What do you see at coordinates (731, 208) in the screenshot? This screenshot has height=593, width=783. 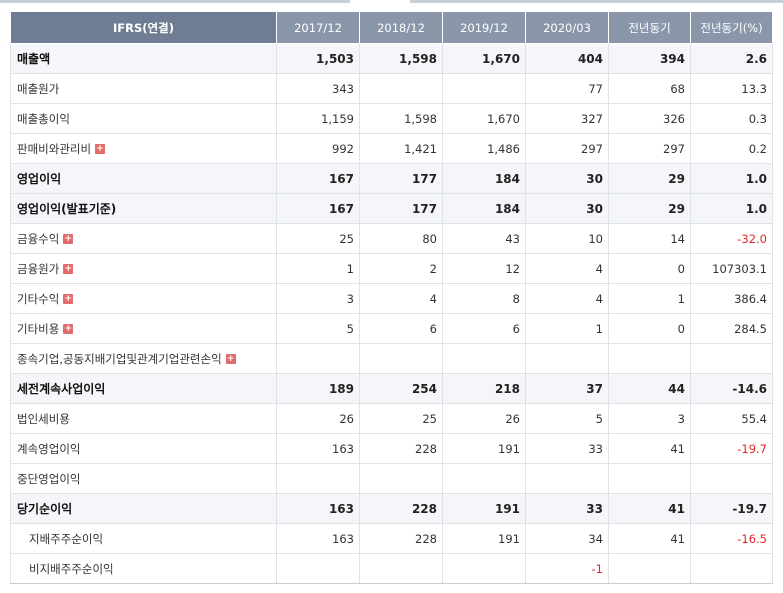 I see `value-cell: 1.0` at bounding box center [731, 208].